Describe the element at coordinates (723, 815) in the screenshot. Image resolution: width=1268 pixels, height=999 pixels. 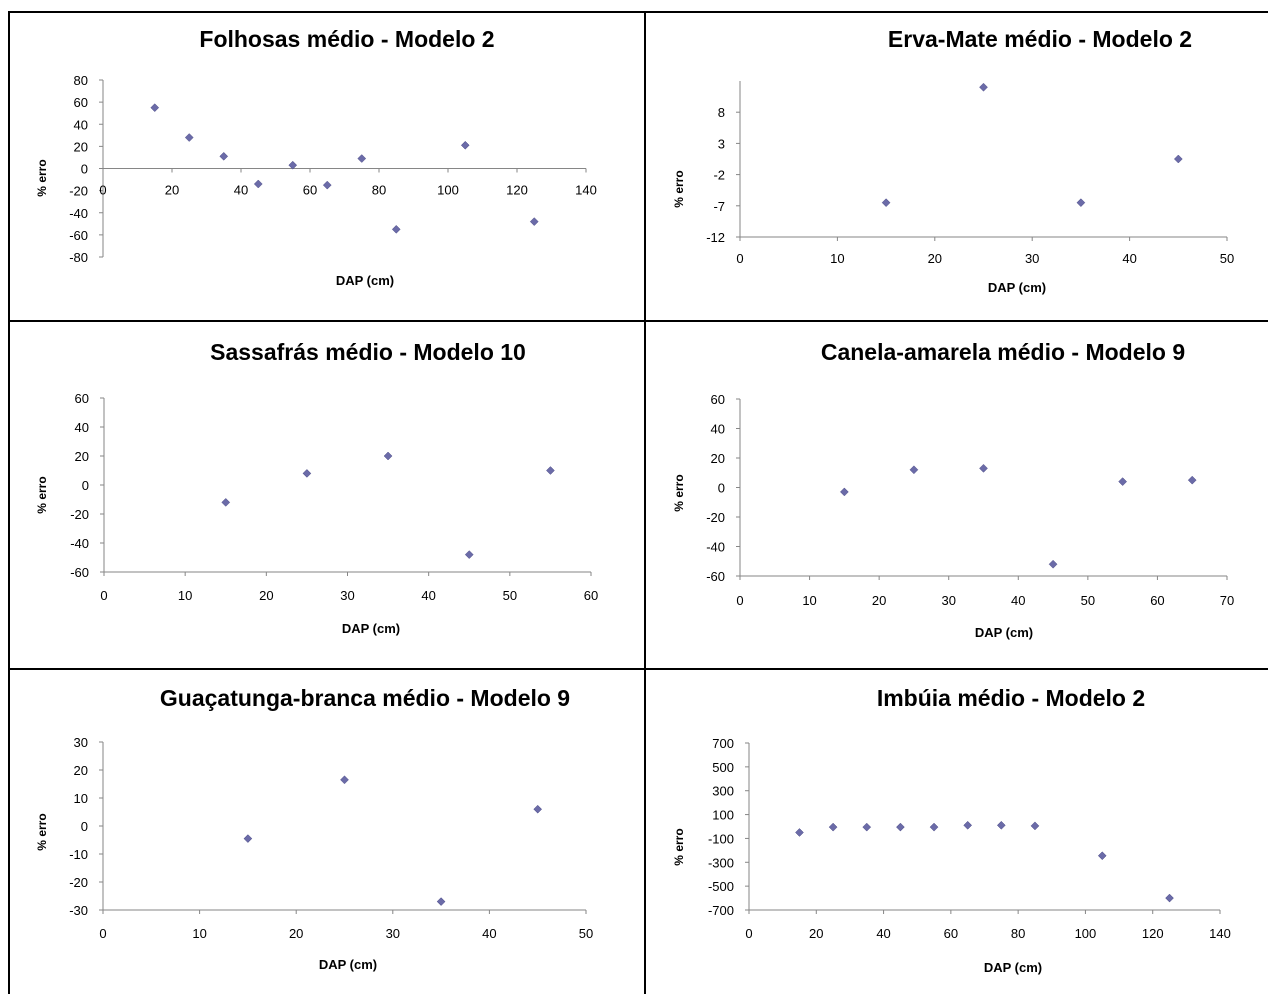
I see `y-tick-label: 100` at that location.